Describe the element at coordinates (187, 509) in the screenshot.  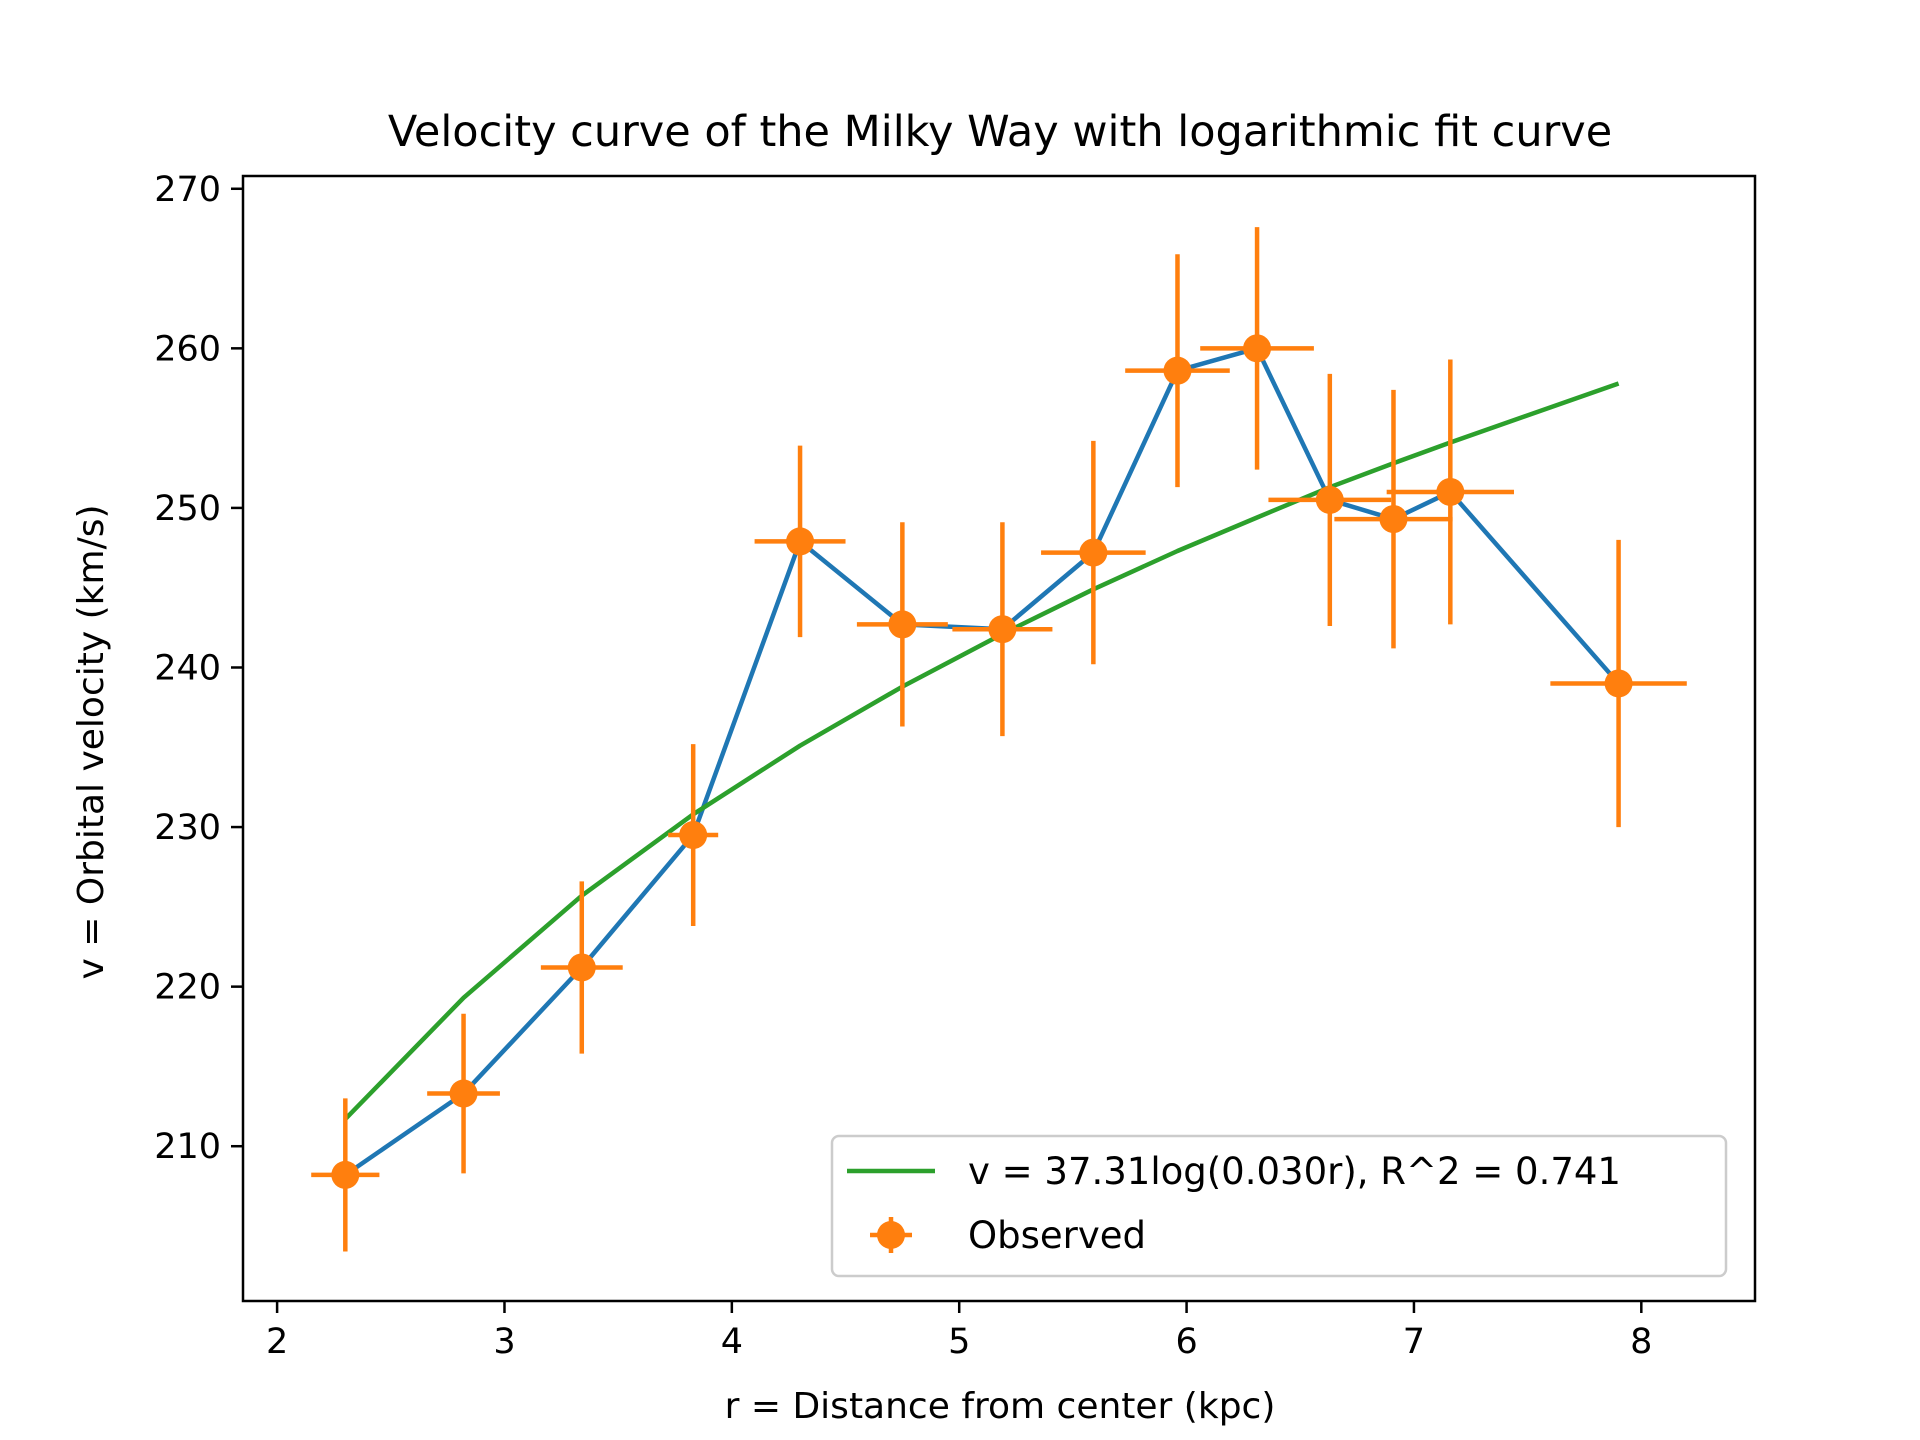
I see `y-tick-label: 250` at that location.